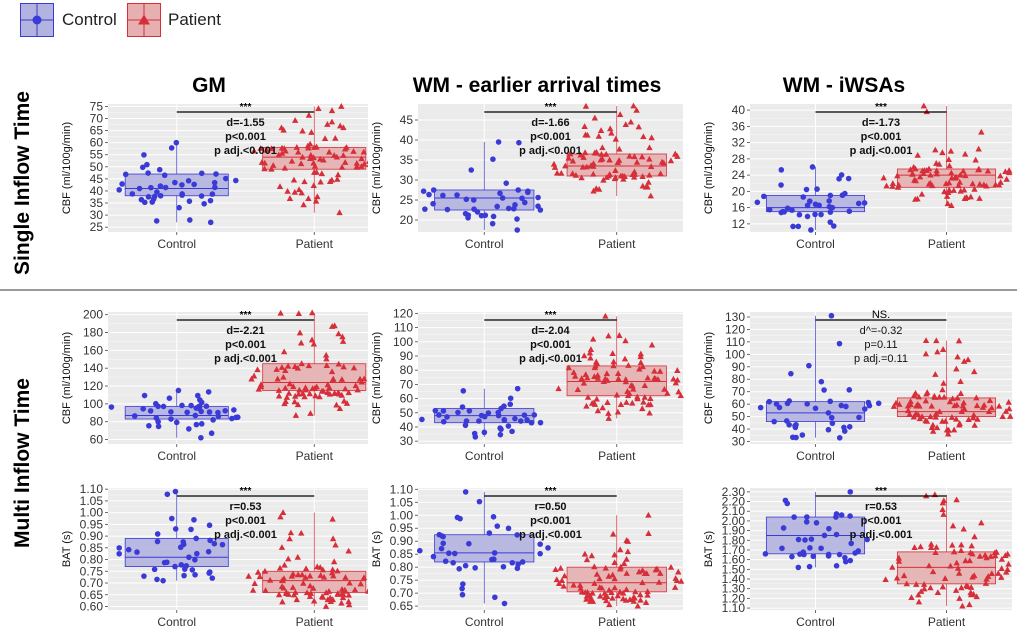 The width and height of the screenshot is (1017, 634). What do you see at coordinates (245, 331) in the screenshot?
I see `stat-text: d=-2.21` at bounding box center [245, 331].